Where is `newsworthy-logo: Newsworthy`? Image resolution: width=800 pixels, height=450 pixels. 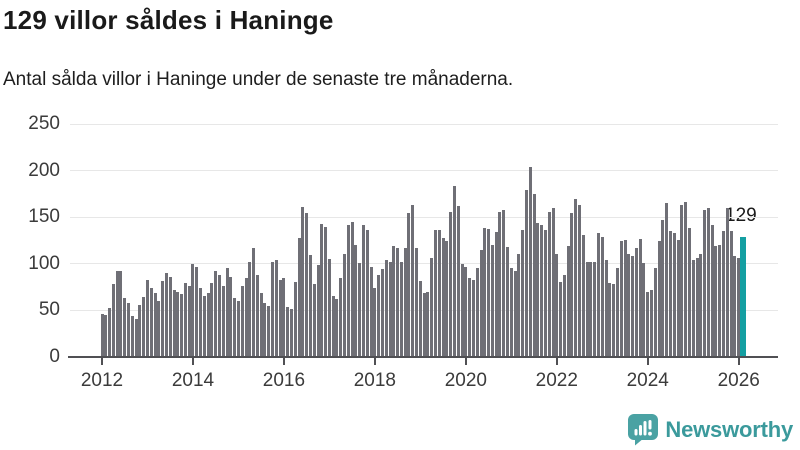
newsworthy-logo: Newsworthy is located at coordinates (710, 430).